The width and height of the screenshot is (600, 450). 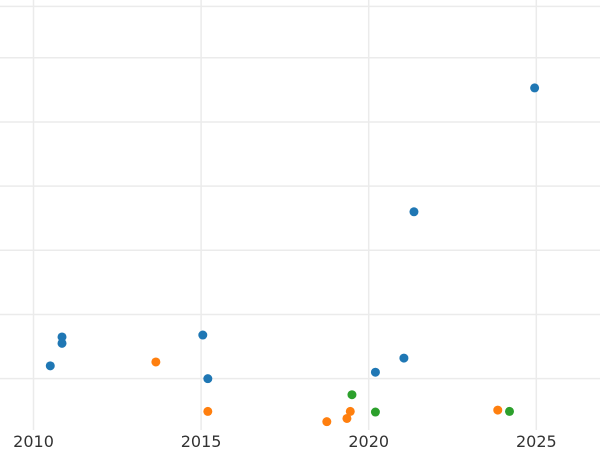 I want to click on x-tick-label: 2025, so click(x=536, y=441).